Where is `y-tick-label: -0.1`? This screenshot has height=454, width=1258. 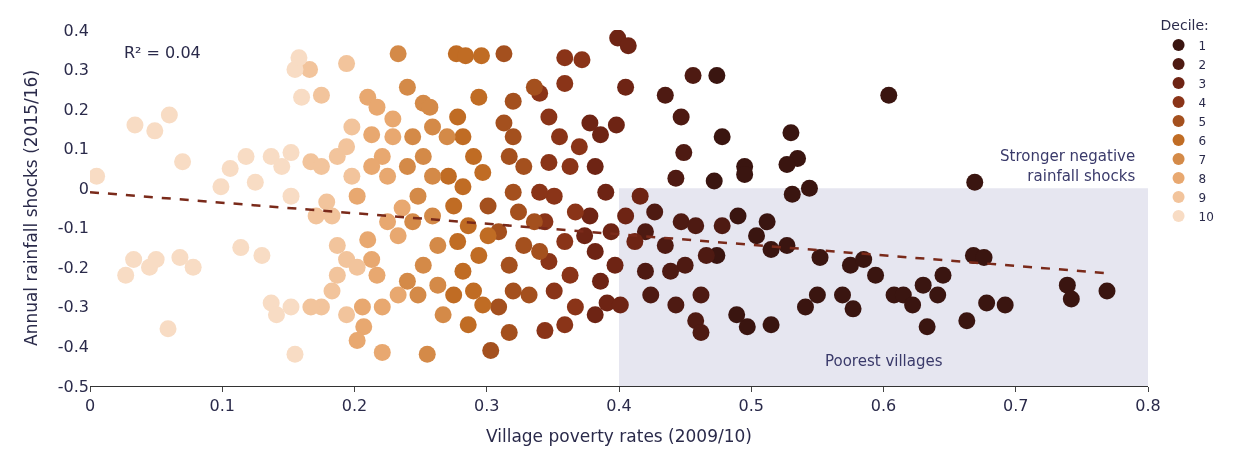 y-tick-label: -0.1 is located at coordinates (73, 228).